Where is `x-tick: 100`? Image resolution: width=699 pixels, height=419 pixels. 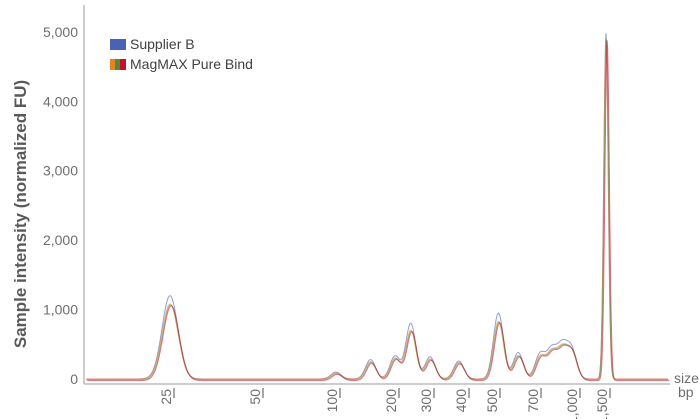 x-tick: 100 is located at coordinates (332, 400).